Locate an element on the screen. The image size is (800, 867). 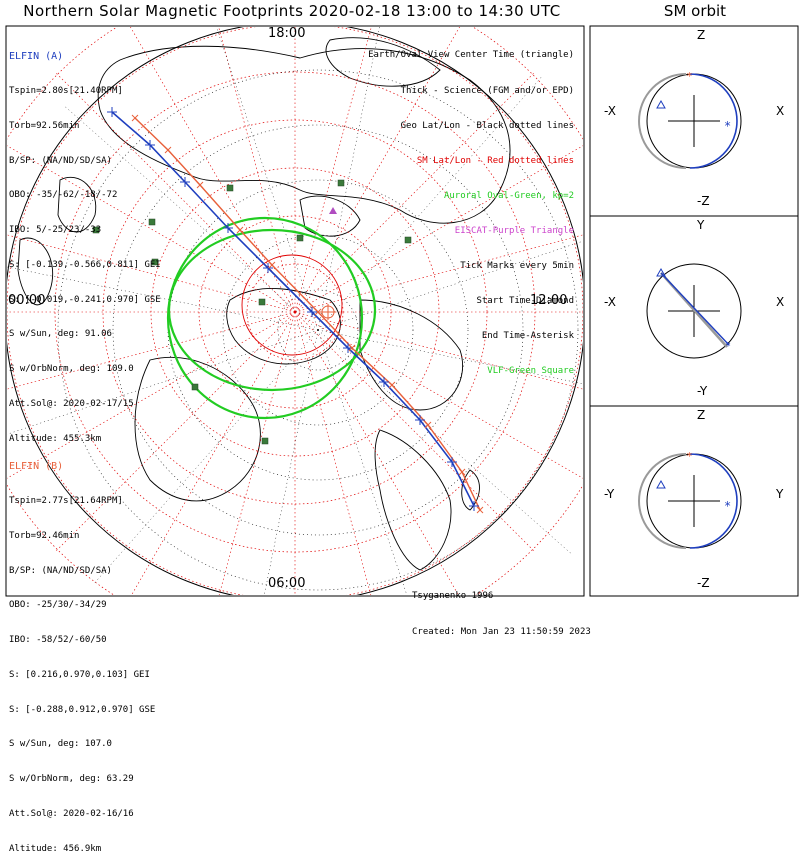
auroral-oval-outer is located at coordinates (265, 318).